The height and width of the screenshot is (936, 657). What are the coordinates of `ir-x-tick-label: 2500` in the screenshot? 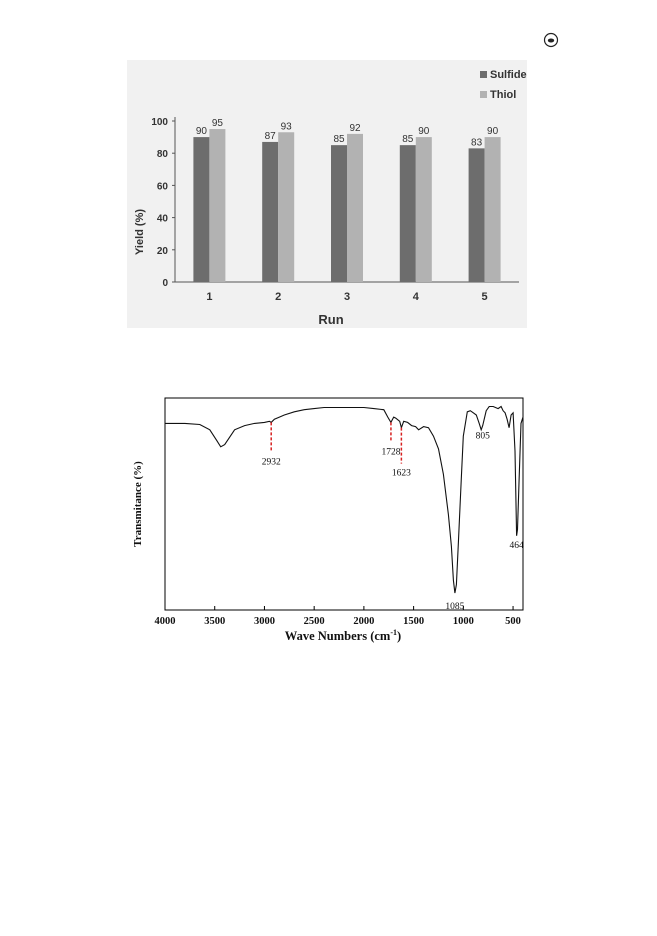 It's located at (314, 621).